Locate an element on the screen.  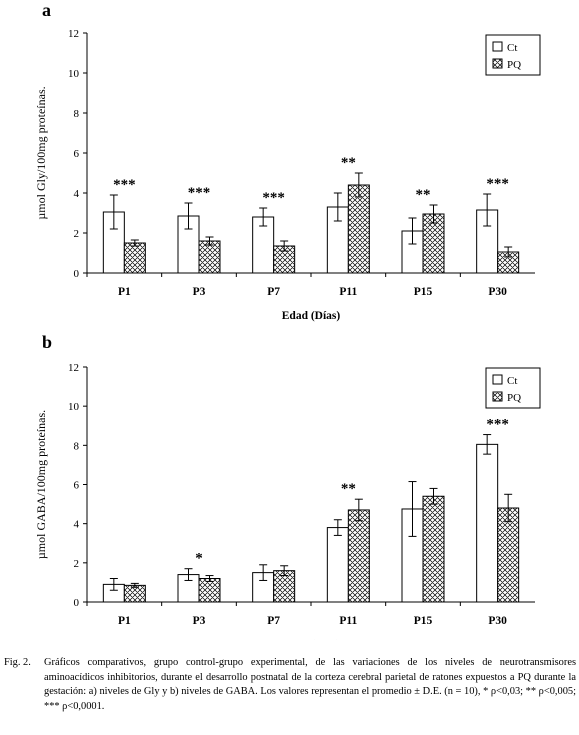
y-axis-label: µmol GABA/100mg proteínas. is located at coordinates (41, 484).